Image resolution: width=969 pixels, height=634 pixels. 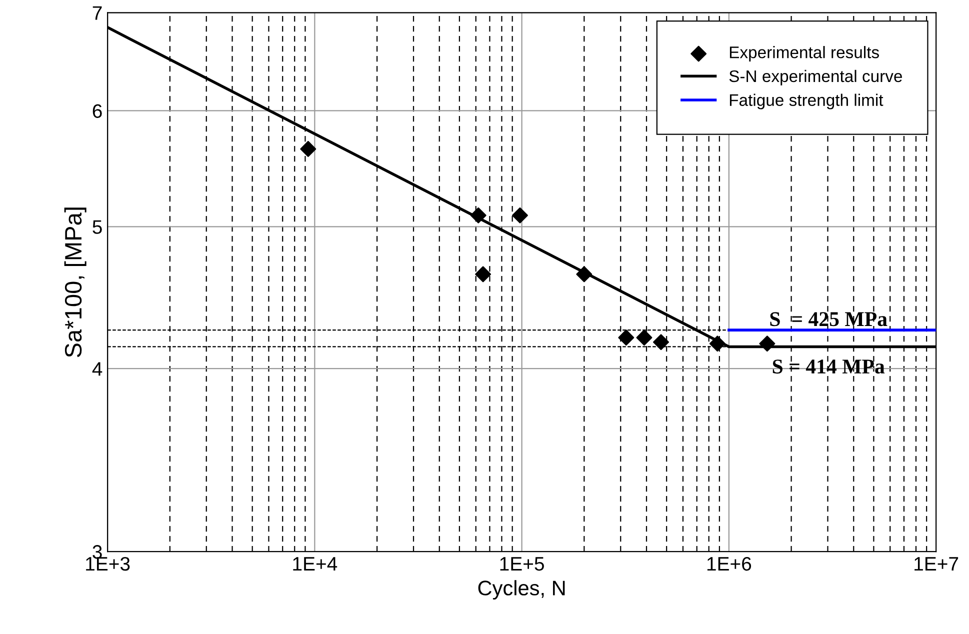 What do you see at coordinates (75, 283) in the screenshot?
I see `y-axis-title: Sa*100, [MPa]` at bounding box center [75, 283].